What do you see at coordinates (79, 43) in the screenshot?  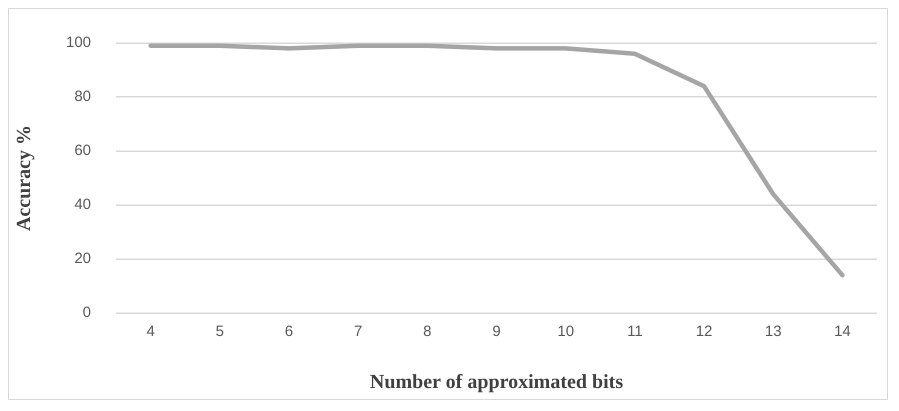 I see `y-tick-label: 100` at bounding box center [79, 43].